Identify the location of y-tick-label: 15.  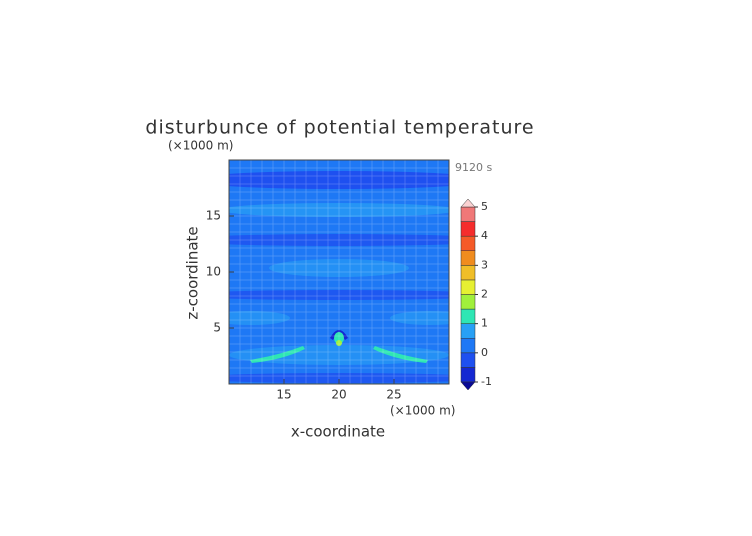
(213, 216).